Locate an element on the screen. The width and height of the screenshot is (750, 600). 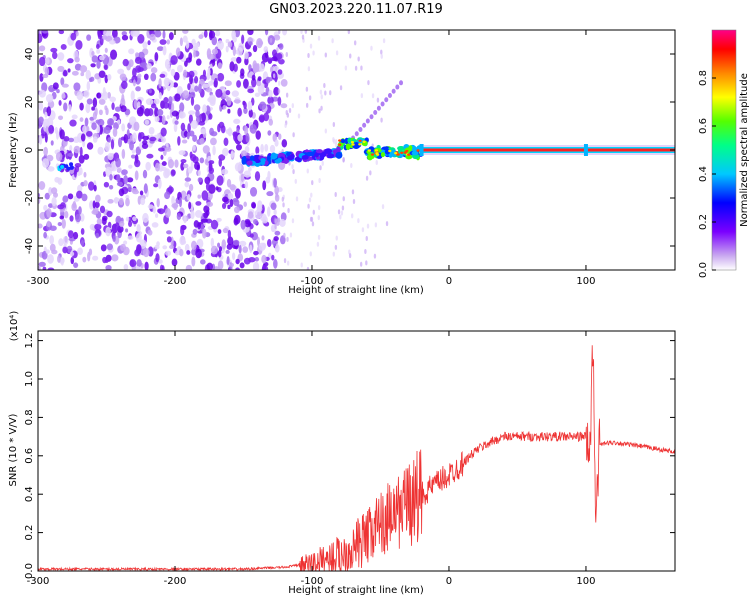
colorbar-gradient is located at coordinates (724, 150).